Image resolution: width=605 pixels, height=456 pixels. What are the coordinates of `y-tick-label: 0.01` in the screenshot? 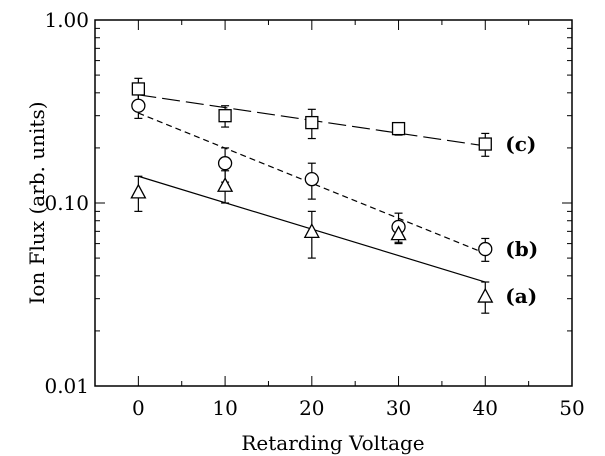 It's located at (66, 386).